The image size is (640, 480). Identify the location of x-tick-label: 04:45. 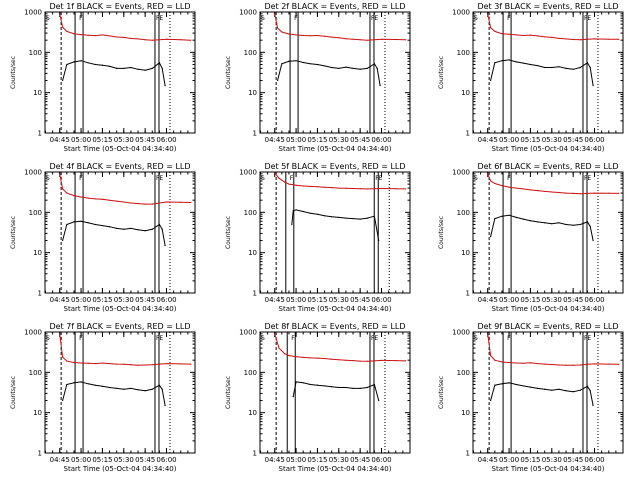
(60, 460).